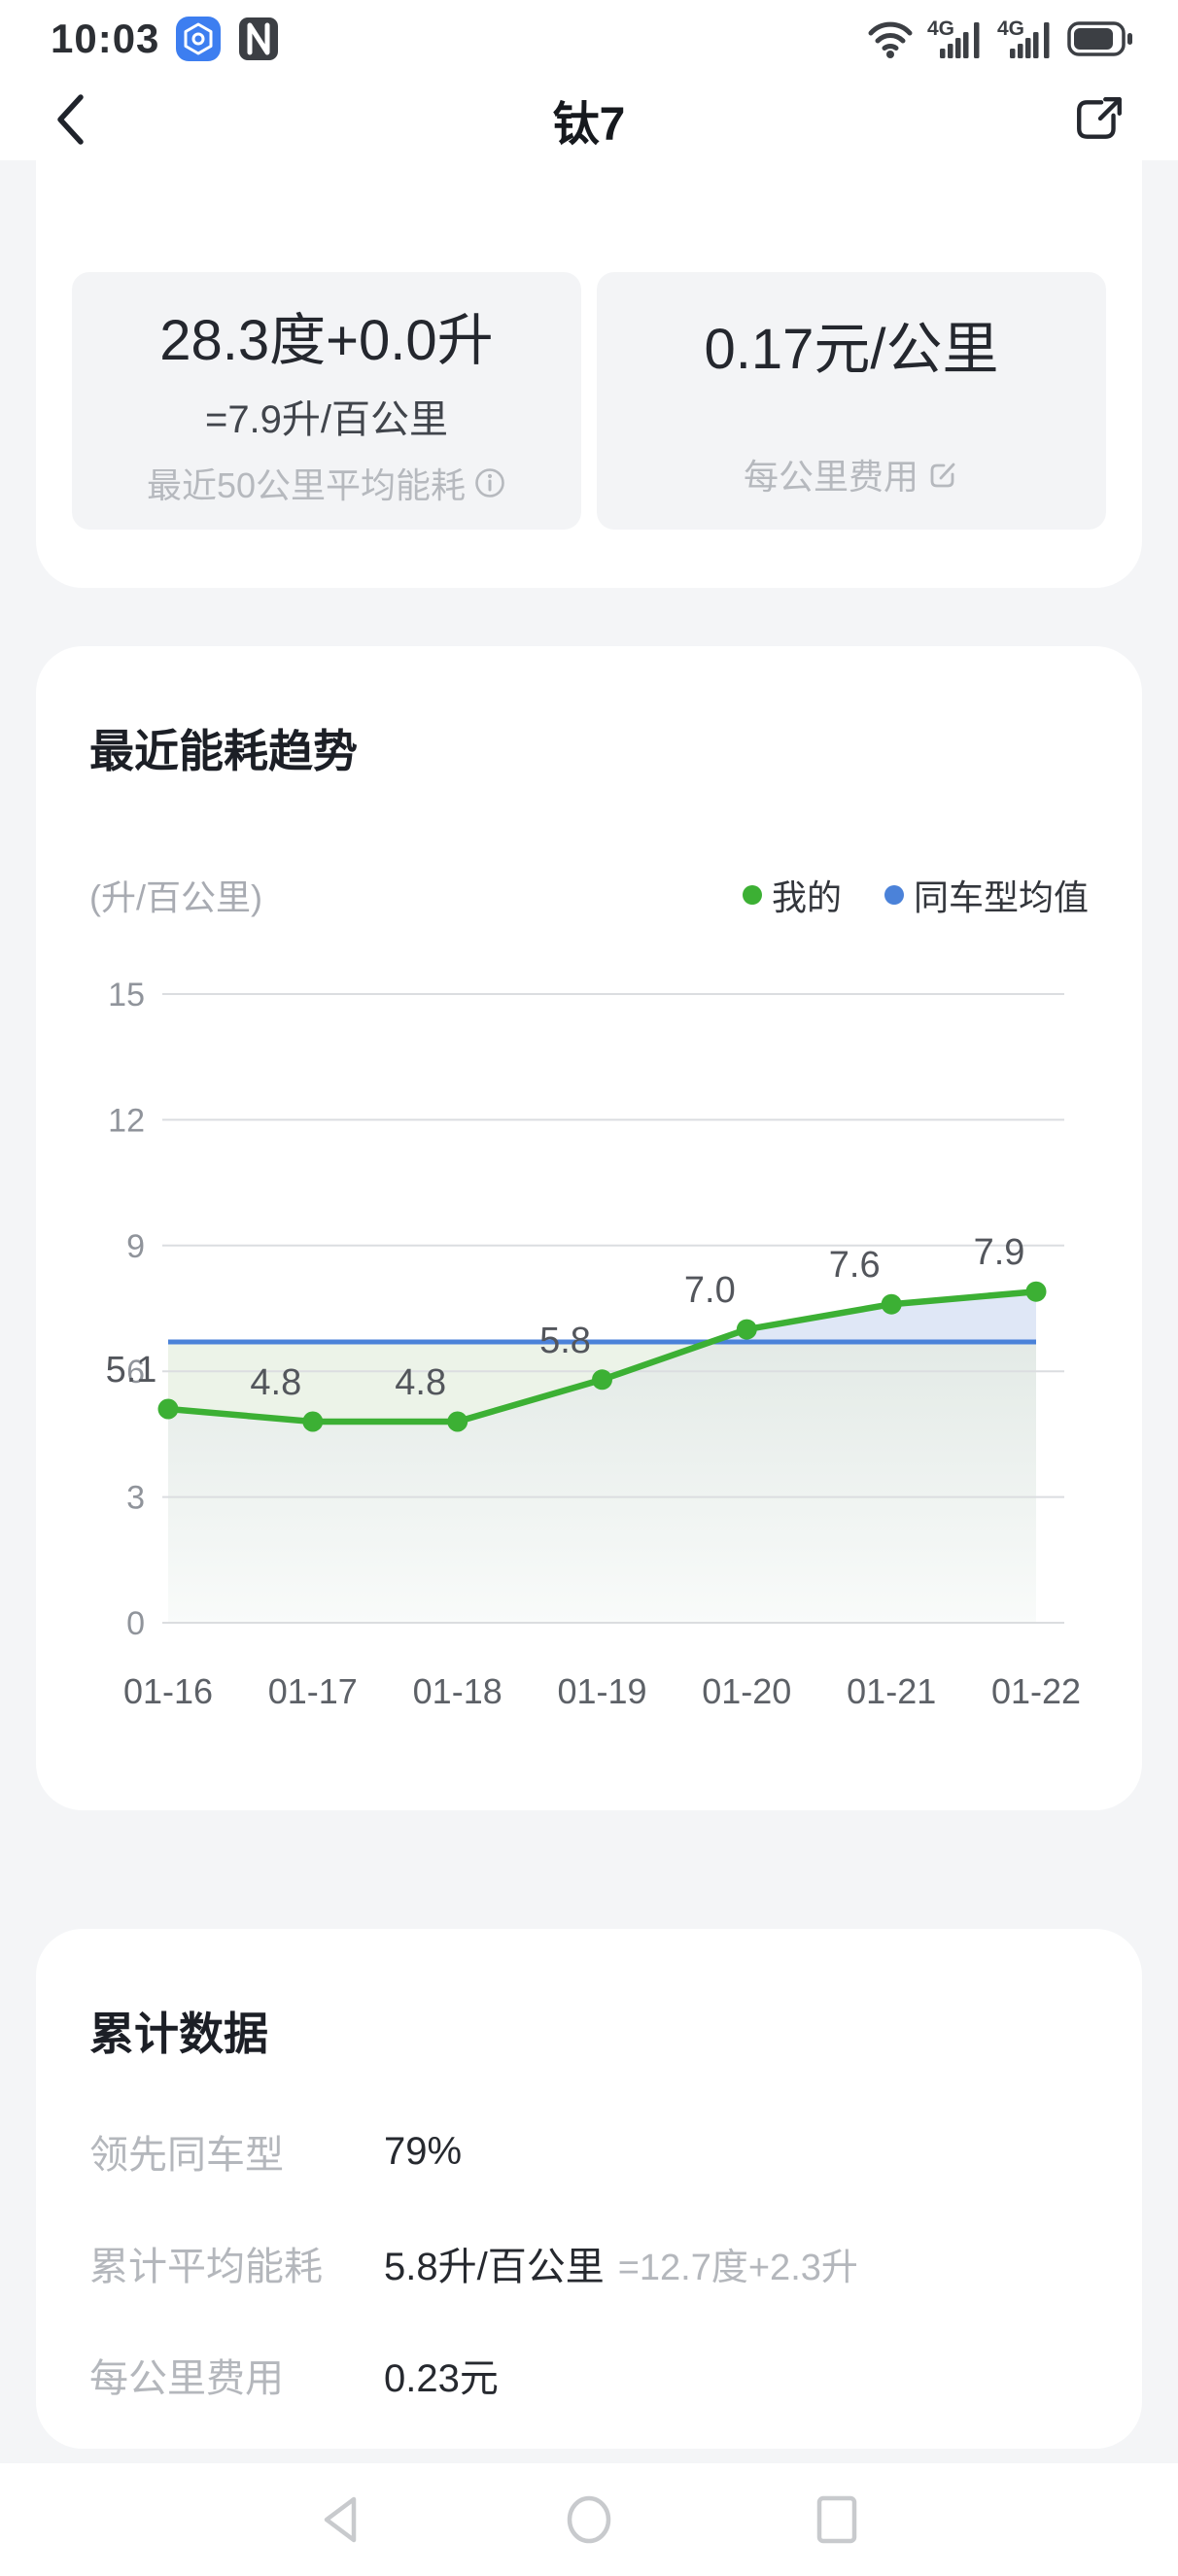  Describe the element at coordinates (126, 995) in the screenshot. I see `svg-text: 15` at that location.